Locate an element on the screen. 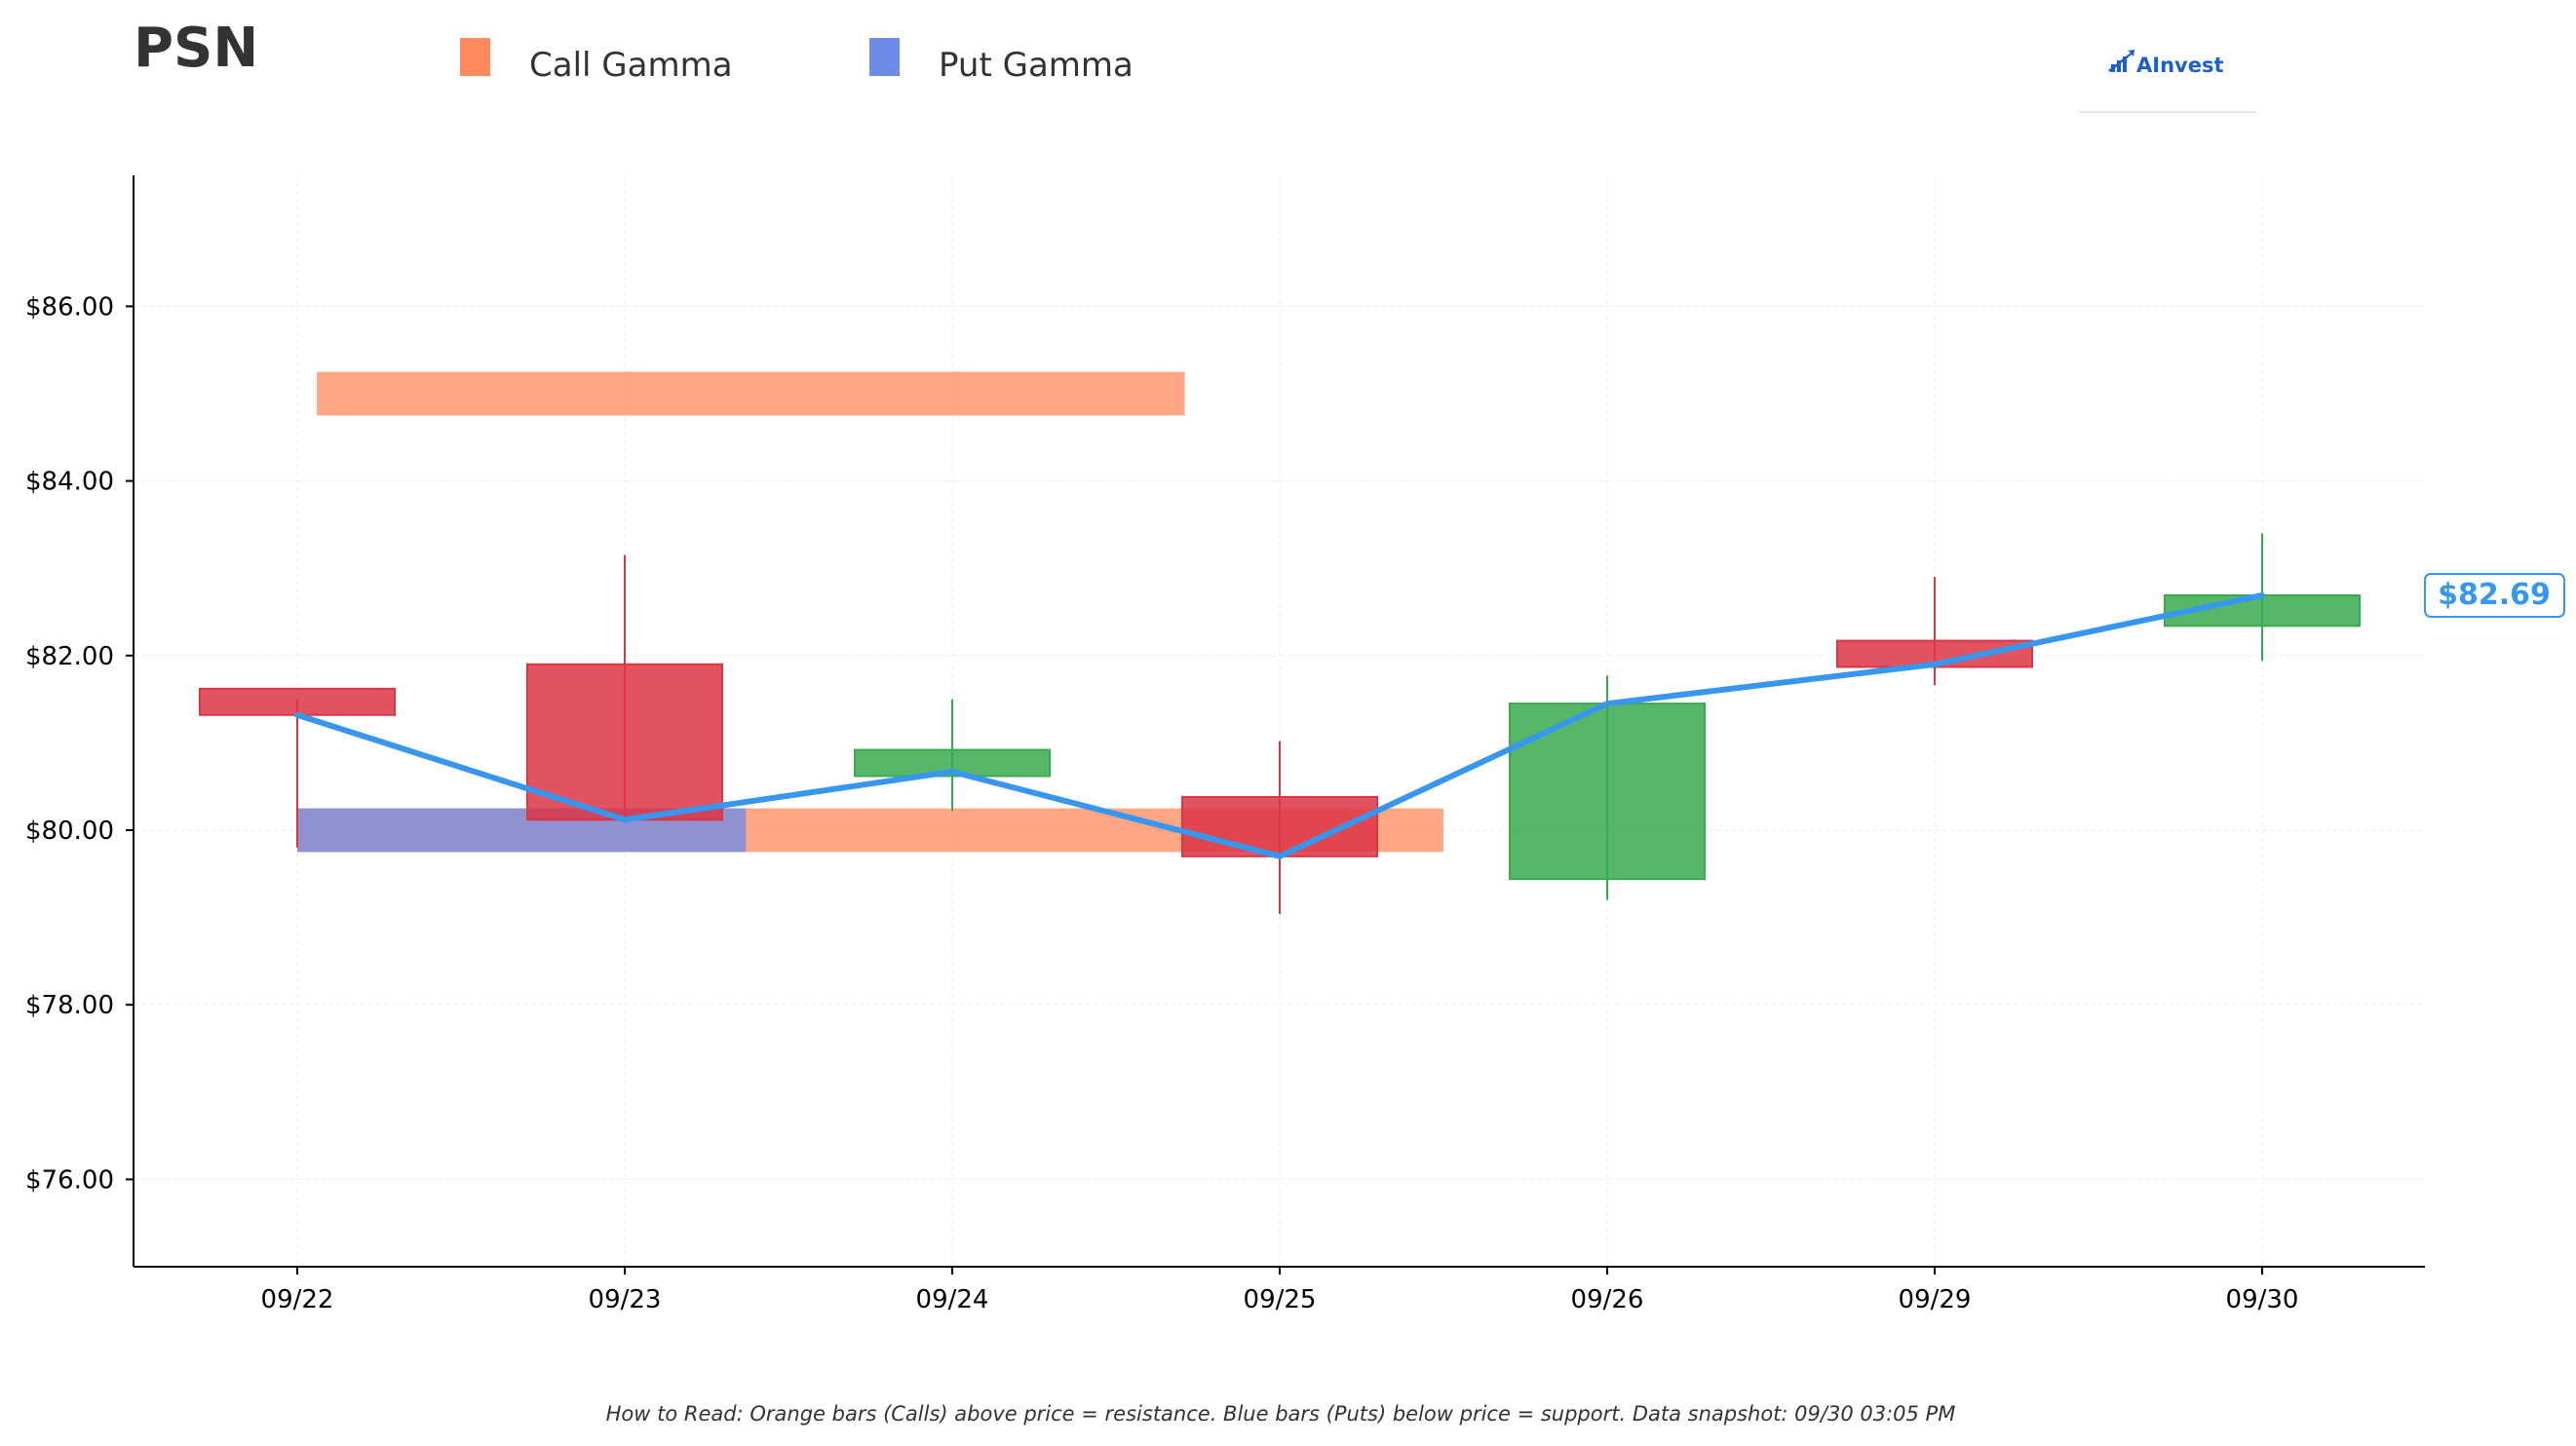 This screenshot has width=2576, height=1446. y-tick-label: $78.00 is located at coordinates (69, 1005).